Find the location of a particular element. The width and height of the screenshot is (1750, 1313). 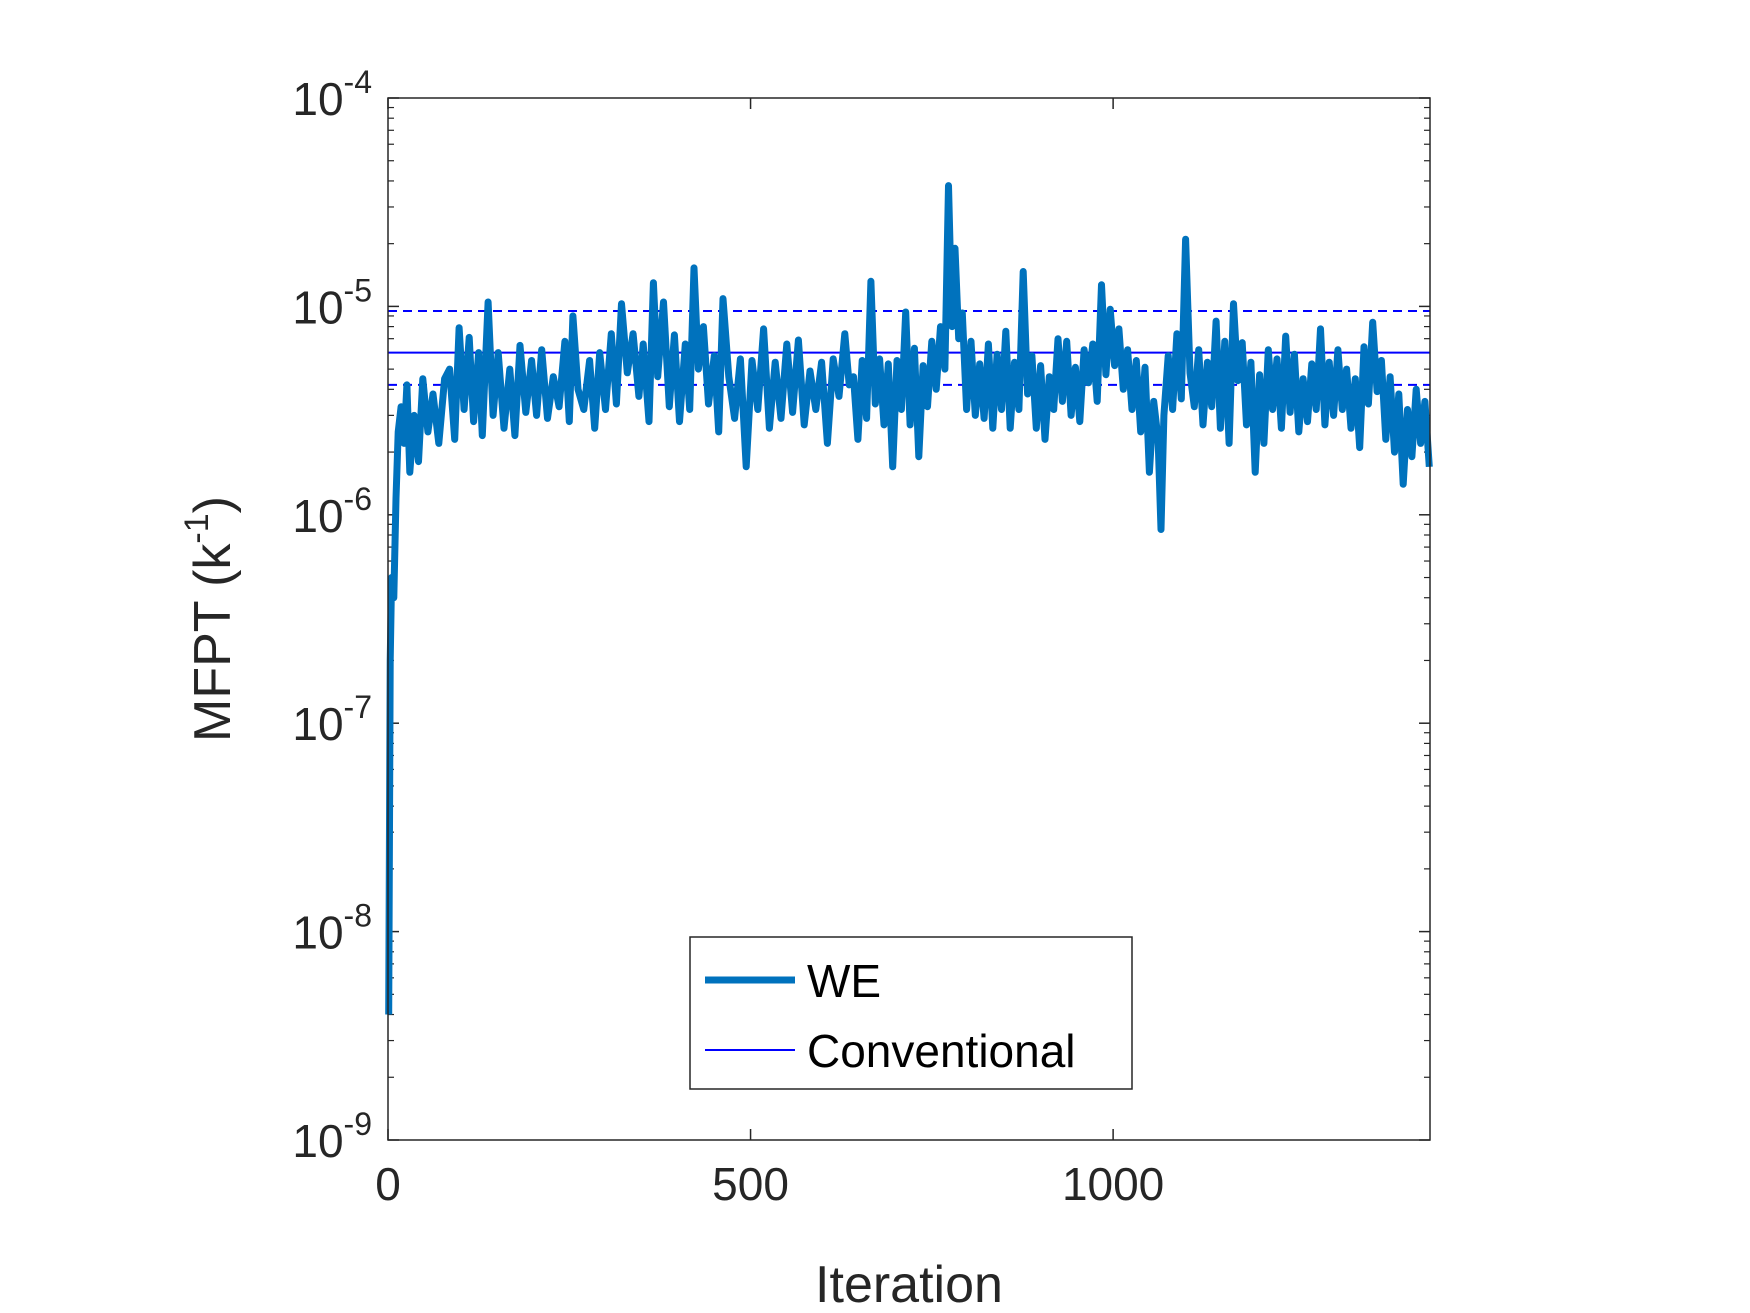

y-tick-label: 10⁻⁵ is located at coordinates (332, 302).